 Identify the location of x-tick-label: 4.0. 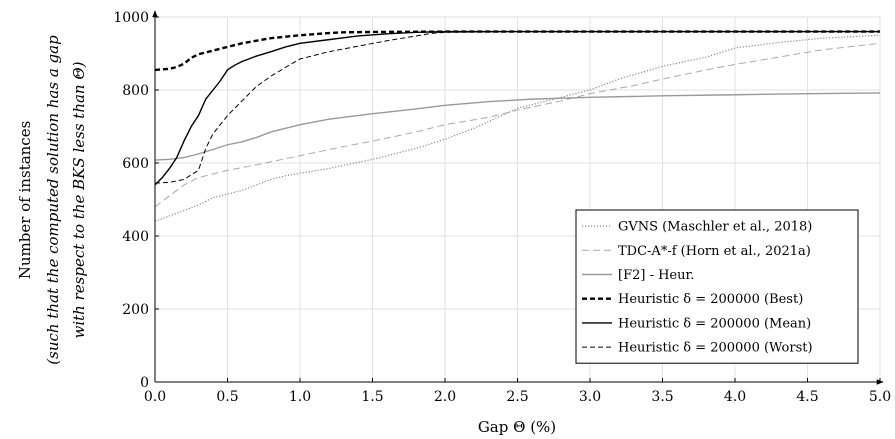
(735, 397).